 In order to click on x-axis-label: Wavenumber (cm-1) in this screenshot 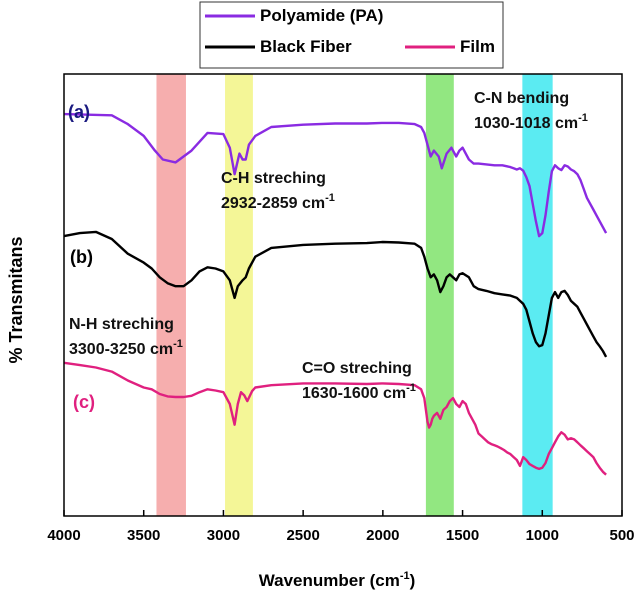, I will do `click(337, 580)`.